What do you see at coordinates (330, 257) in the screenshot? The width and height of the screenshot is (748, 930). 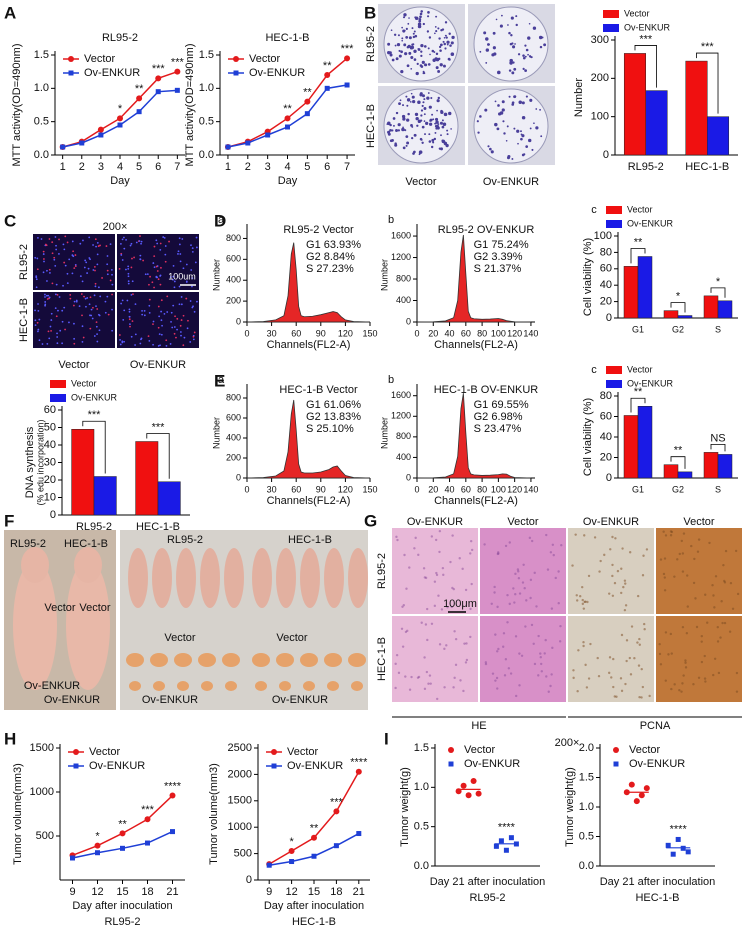 I see `stat: G2 8.84%` at bounding box center [330, 257].